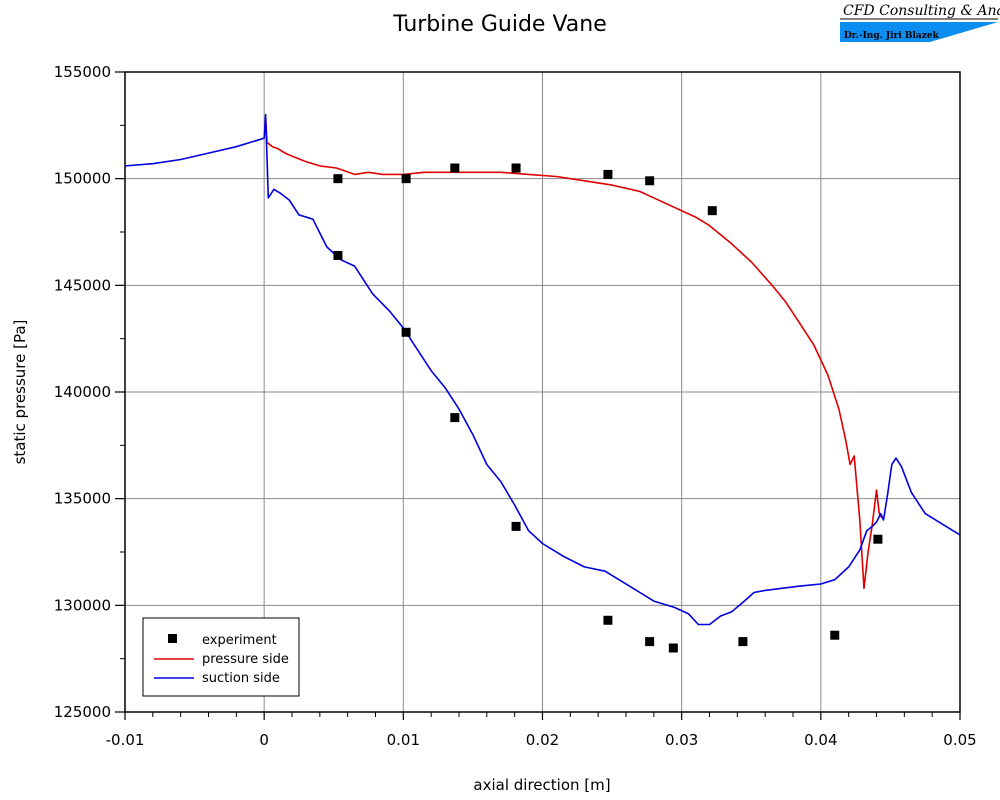 This screenshot has height=800, width=1000. What do you see at coordinates (20, 392) in the screenshot?
I see `y-axis-label: static pressure [Pa]` at bounding box center [20, 392].